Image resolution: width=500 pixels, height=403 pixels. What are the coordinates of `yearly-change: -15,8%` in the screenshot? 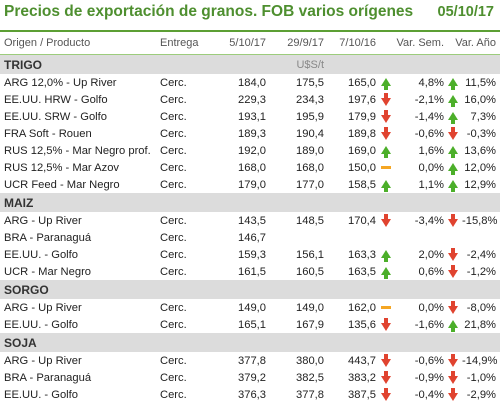 It's located at (480, 220).